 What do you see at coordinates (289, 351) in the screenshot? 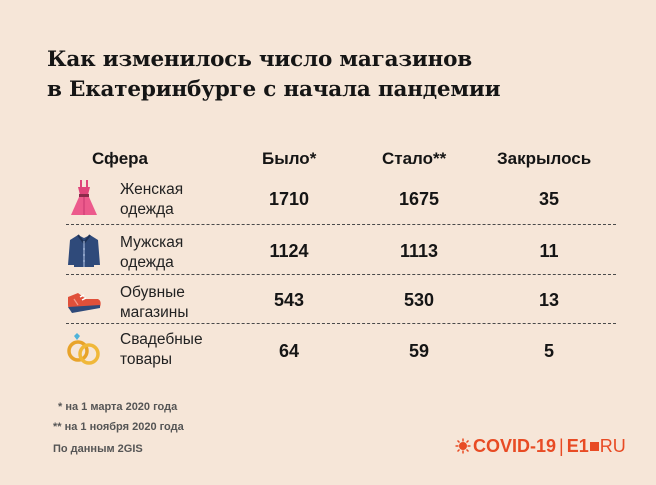
I see `value-before: 64` at bounding box center [289, 351].